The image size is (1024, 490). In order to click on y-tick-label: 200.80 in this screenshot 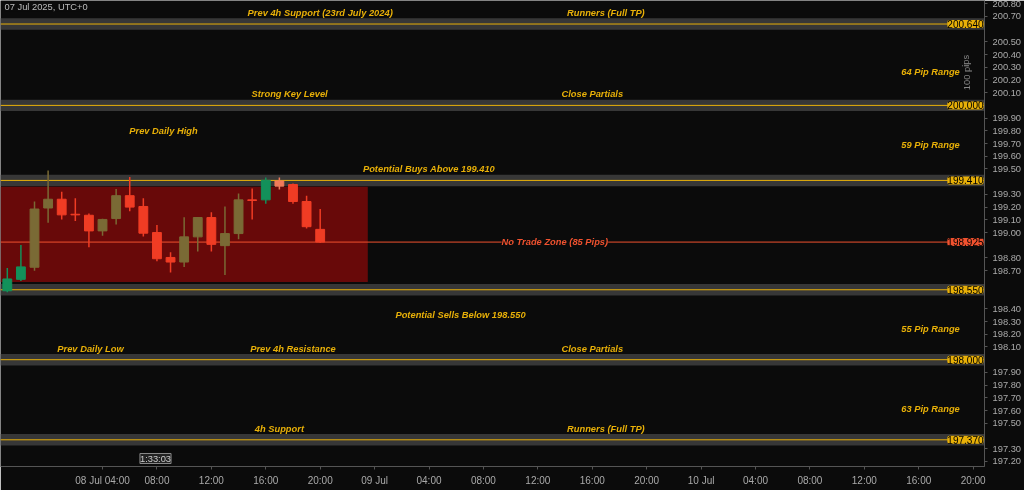, I will do `click(1007, 4)`.